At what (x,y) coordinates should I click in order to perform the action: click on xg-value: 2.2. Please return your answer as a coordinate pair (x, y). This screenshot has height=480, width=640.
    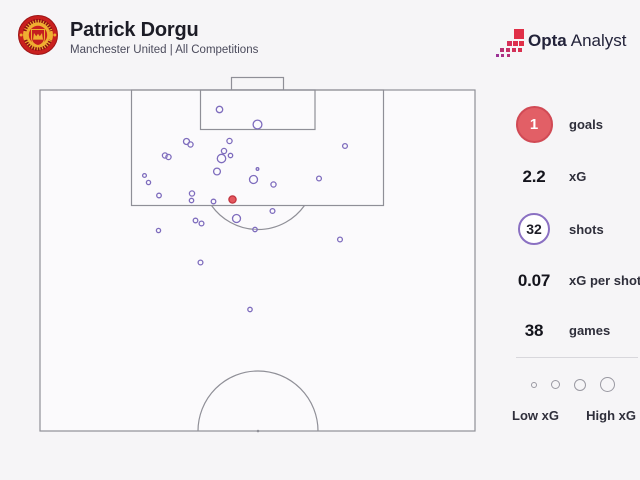
    Looking at the image, I should click on (534, 176).